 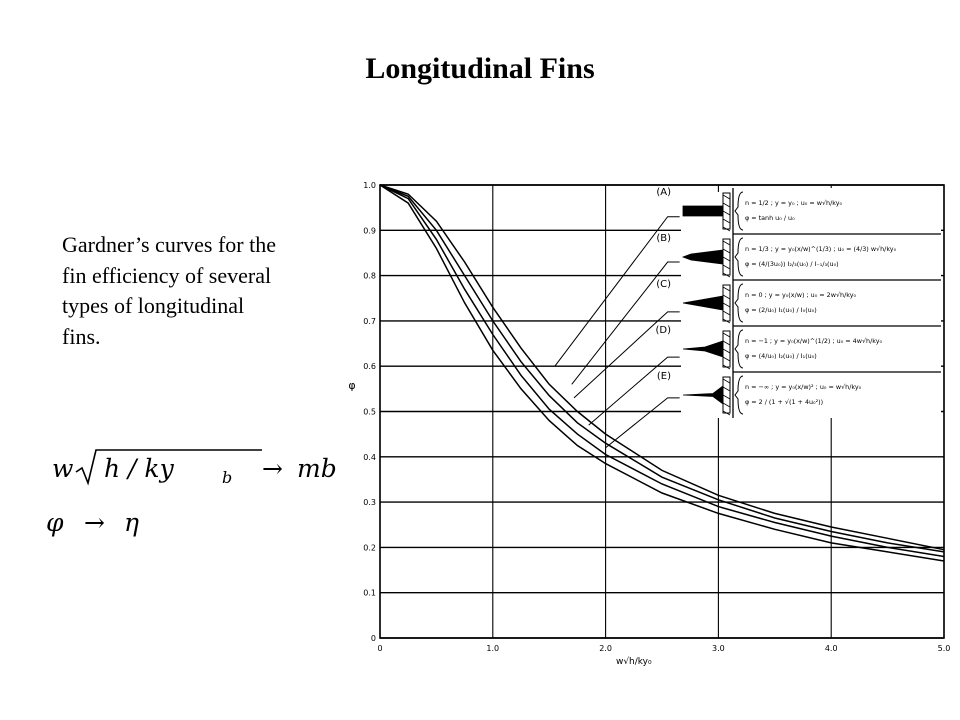 What do you see at coordinates (227, 477) in the screenshot?
I see `formula-subscript-b: b` at bounding box center [227, 477].